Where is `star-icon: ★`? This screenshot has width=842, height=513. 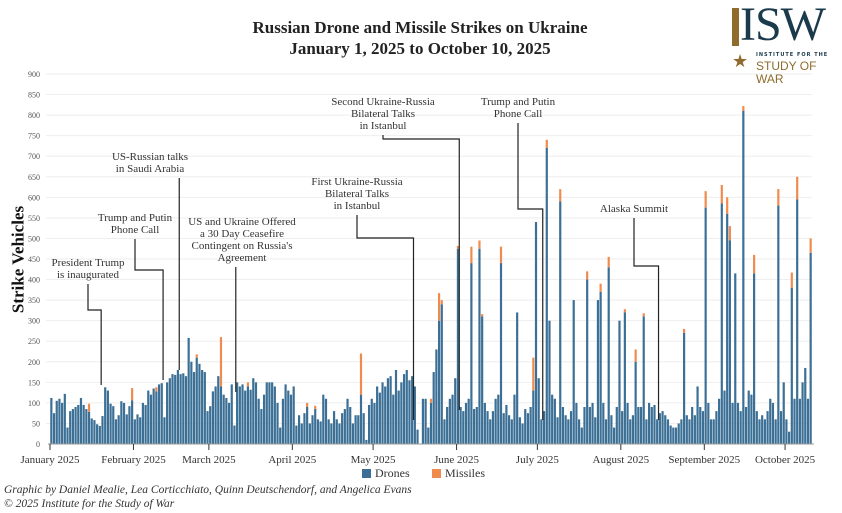
star-icon: ★ is located at coordinates (740, 61).